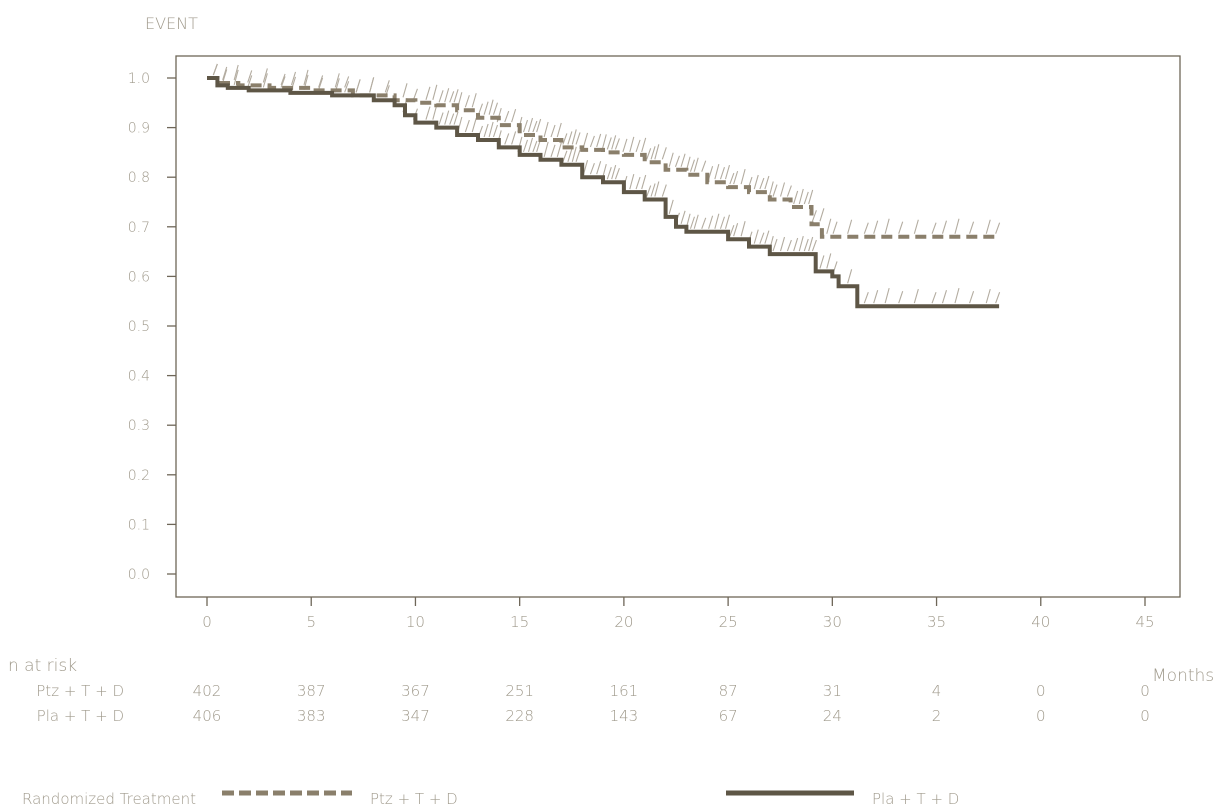 This screenshot has width=1222, height=809. What do you see at coordinates (311, 716) in the screenshot?
I see `risk-value: 383` at bounding box center [311, 716].